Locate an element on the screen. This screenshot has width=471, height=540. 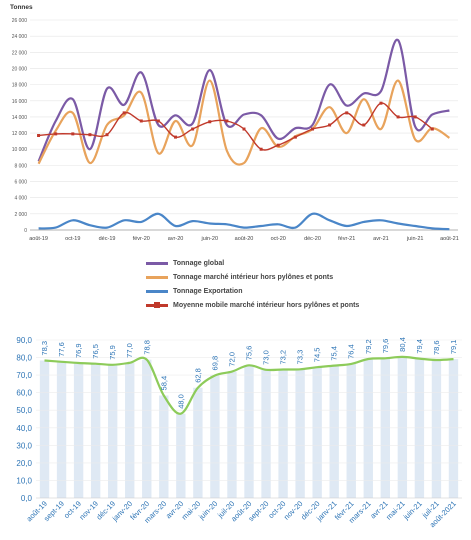
y-tick-label: 12 000 is located at coordinates (20, 134).